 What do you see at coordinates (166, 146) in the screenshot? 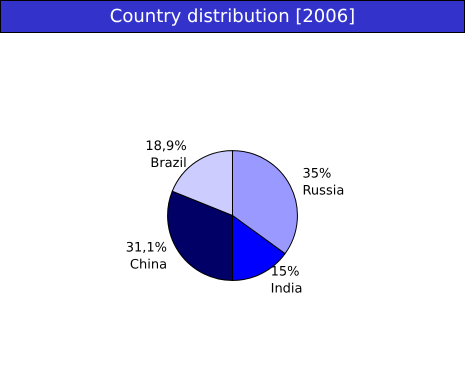
I see `data-label: 18,9%` at bounding box center [166, 146].